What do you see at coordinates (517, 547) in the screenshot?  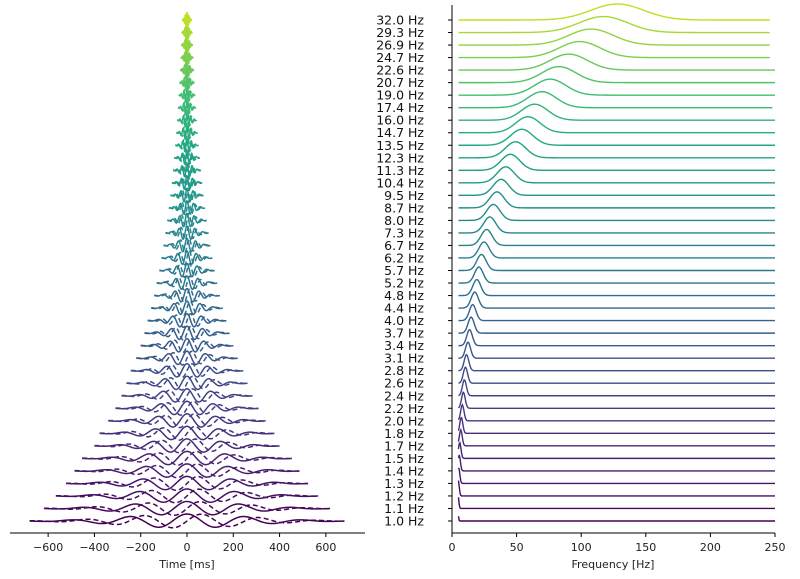 I see `frequency-tick-label: 50` at bounding box center [517, 547].